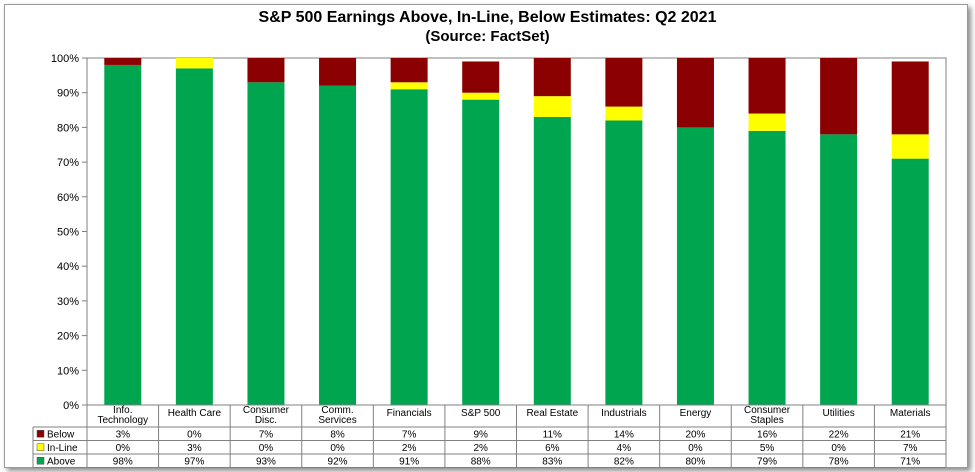 The width and height of the screenshot is (975, 472). I want to click on legend-label: In-Line, so click(62, 448).